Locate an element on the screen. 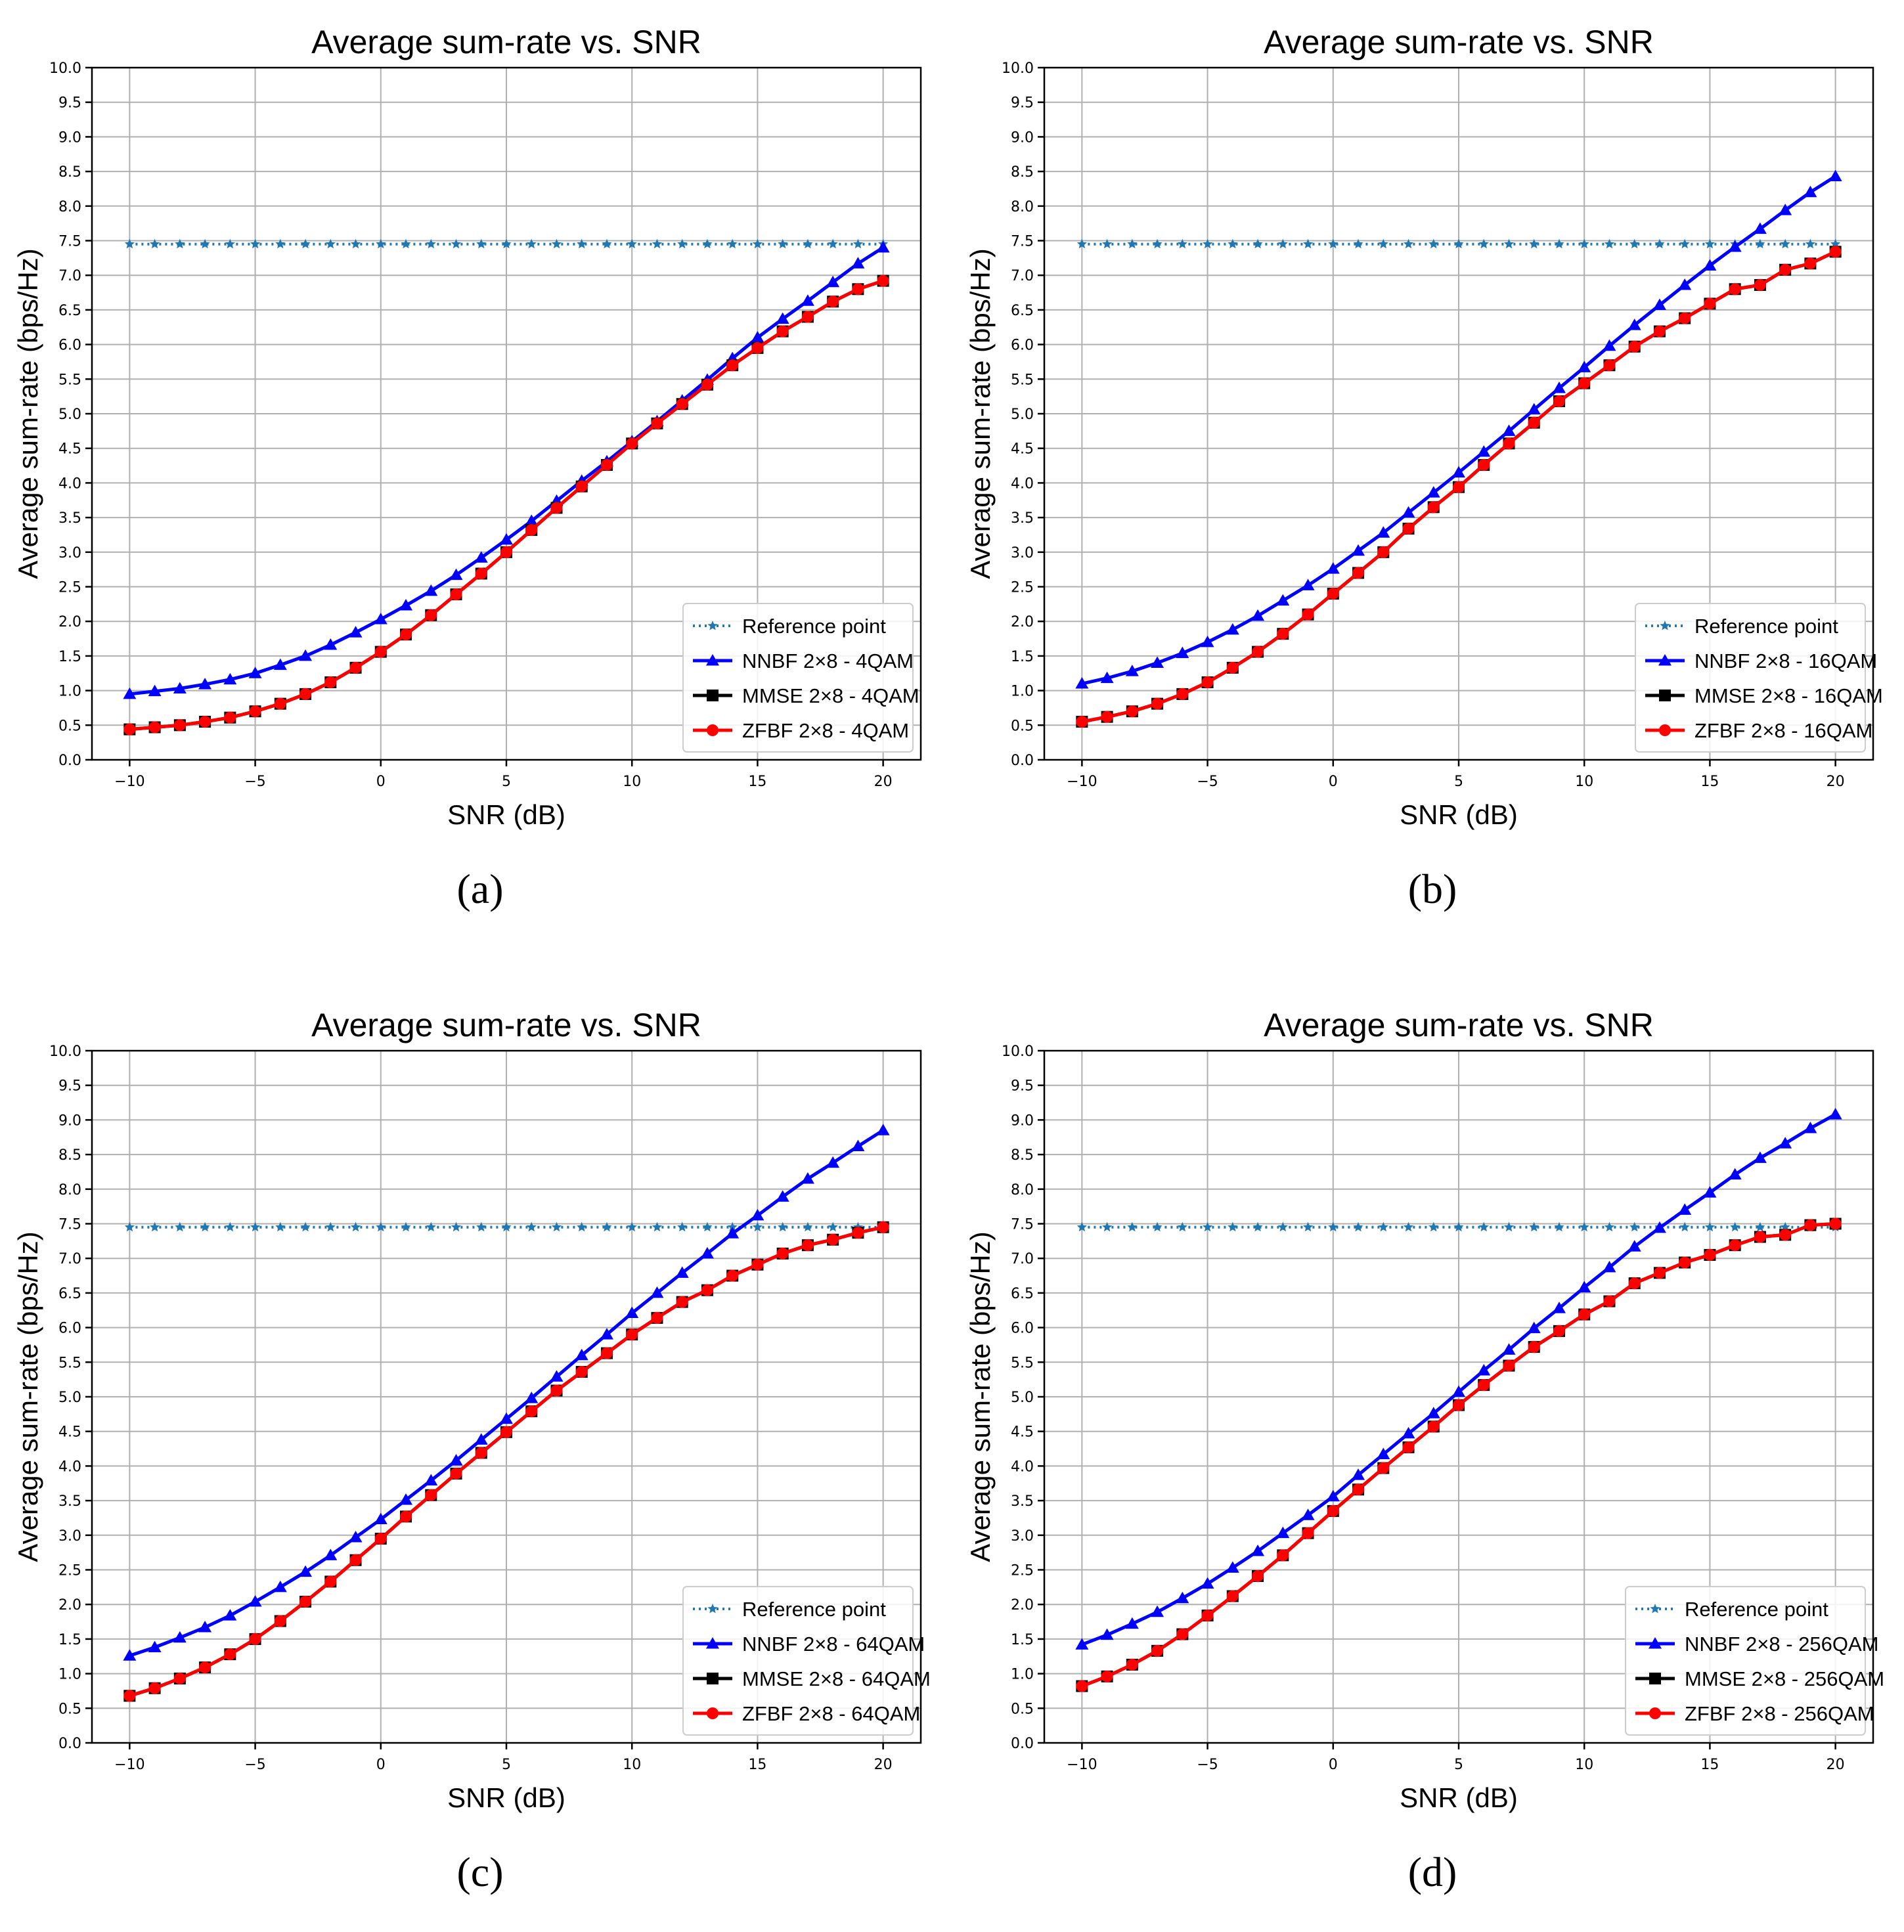  y-tick-label: 3.5 is located at coordinates (69, 518).